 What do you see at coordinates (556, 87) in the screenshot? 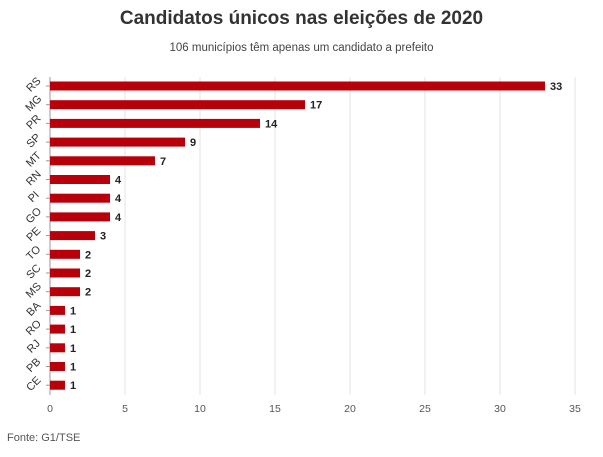
I see `value-label: 33` at bounding box center [556, 87].